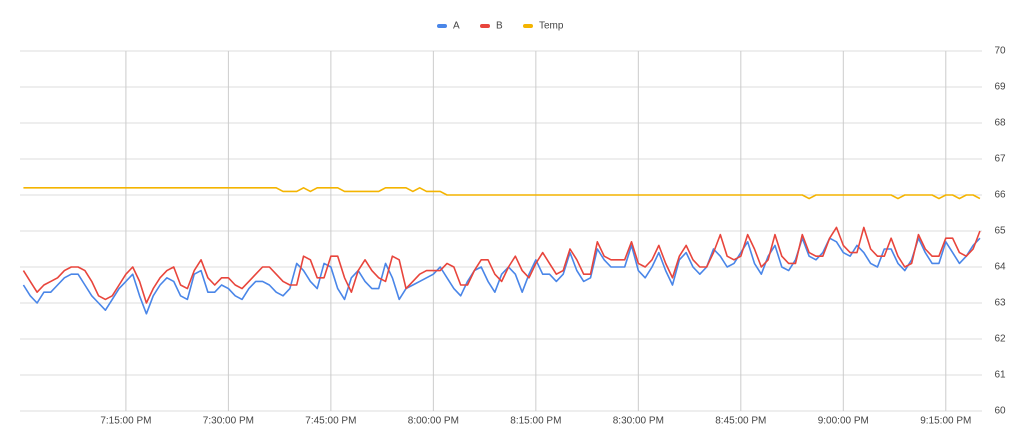 This screenshot has height=448, width=1024. I want to click on y-tick-label: 66, so click(1000, 195).